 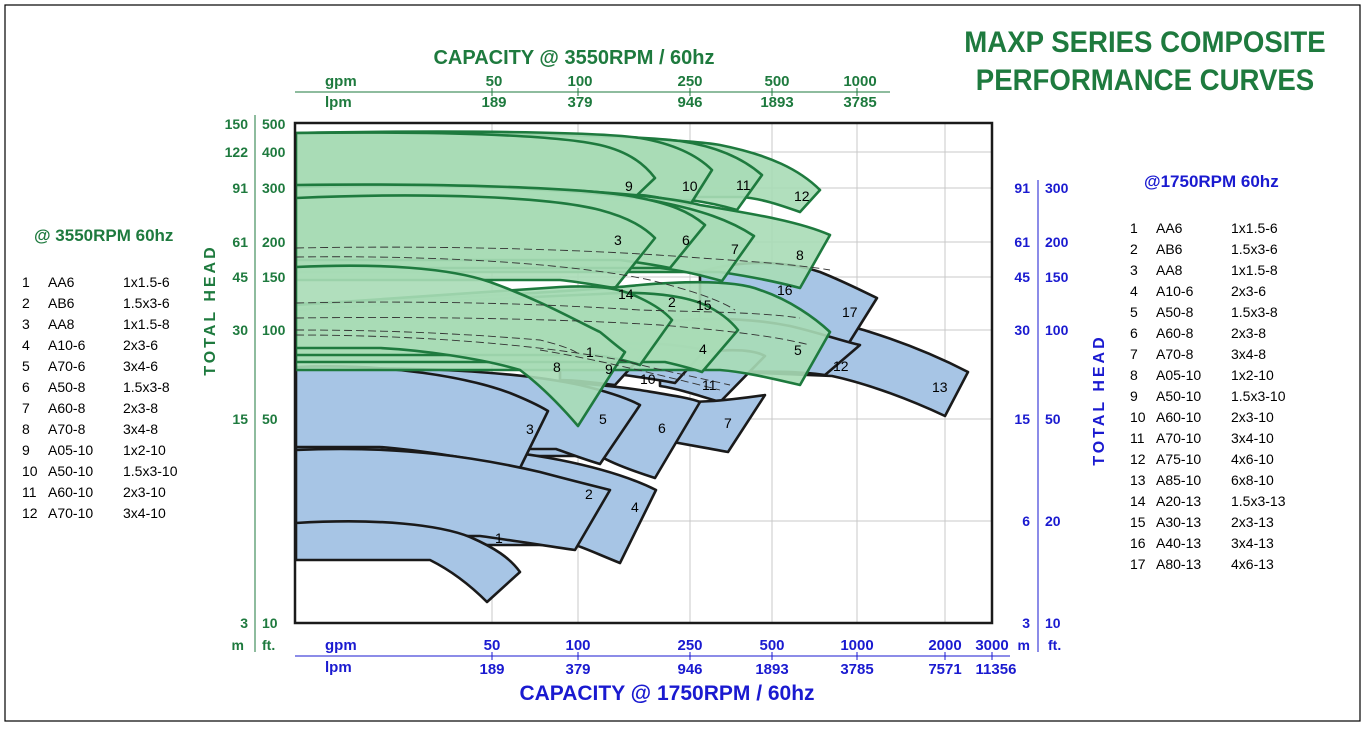 What do you see at coordinates (1249, 291) in the screenshot?
I see `pump-size: 2x3-6` at bounding box center [1249, 291].